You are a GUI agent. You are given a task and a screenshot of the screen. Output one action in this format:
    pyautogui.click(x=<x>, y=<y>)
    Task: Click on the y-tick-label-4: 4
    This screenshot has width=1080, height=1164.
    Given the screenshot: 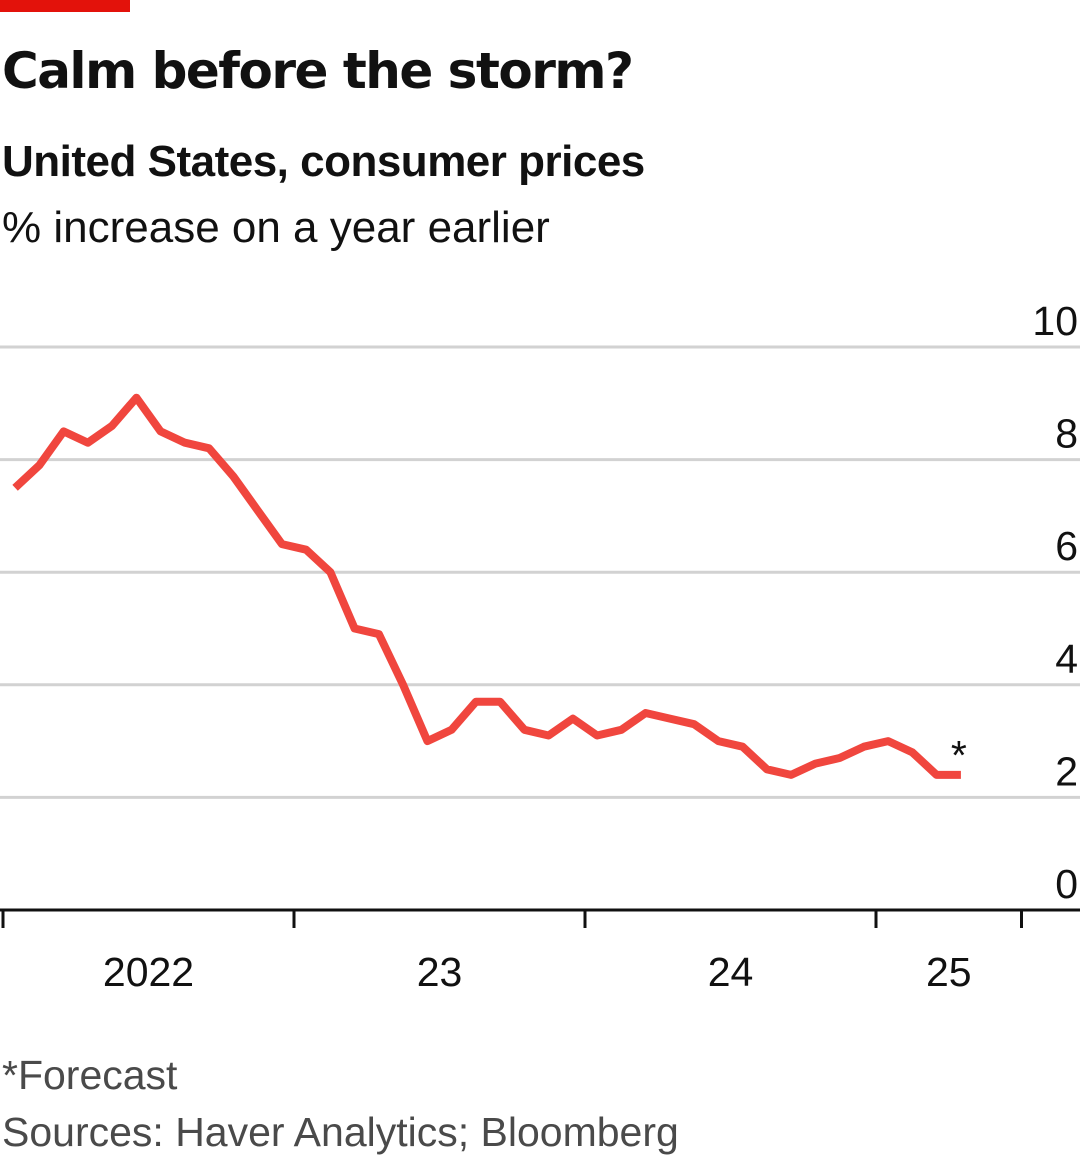 What is the action you would take?
    pyautogui.click(x=1066, y=659)
    